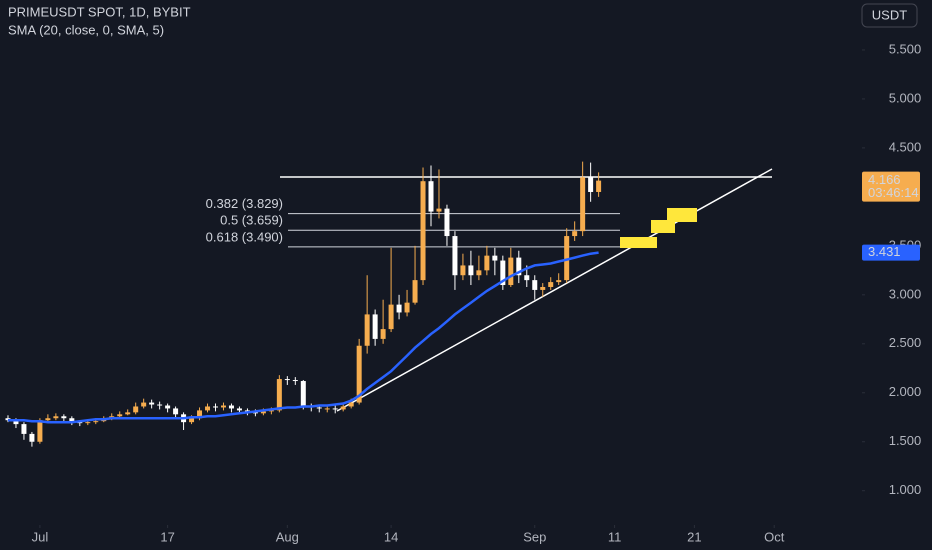 The height and width of the screenshot is (550, 932). I want to click on indicator-legend: SMA (20, close, 0, SMA, 5), so click(86, 29).